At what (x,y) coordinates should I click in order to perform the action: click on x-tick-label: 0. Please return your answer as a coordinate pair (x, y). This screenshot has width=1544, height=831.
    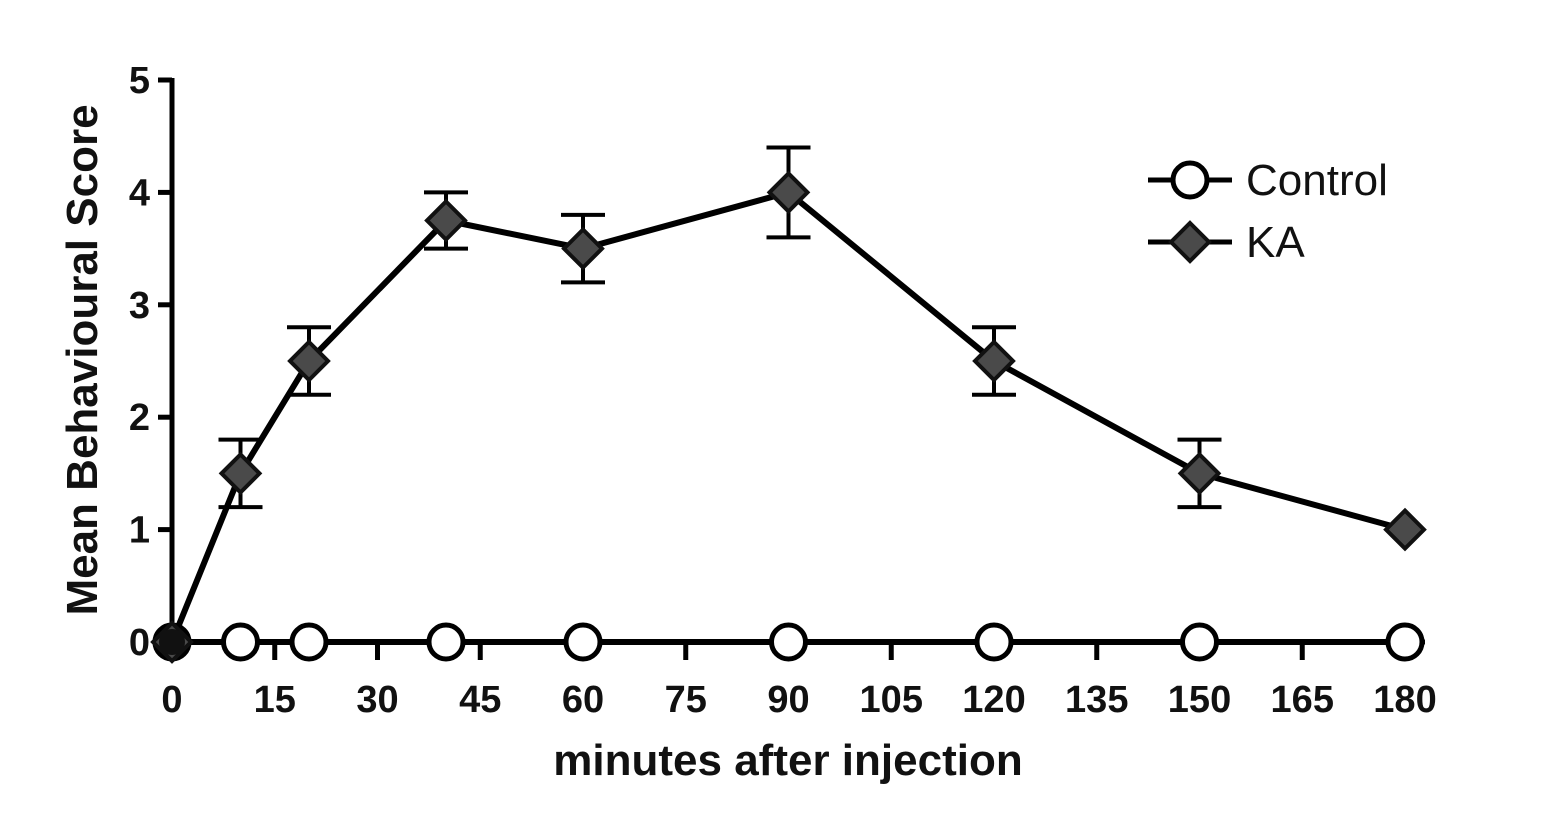
    Looking at the image, I should click on (171, 700).